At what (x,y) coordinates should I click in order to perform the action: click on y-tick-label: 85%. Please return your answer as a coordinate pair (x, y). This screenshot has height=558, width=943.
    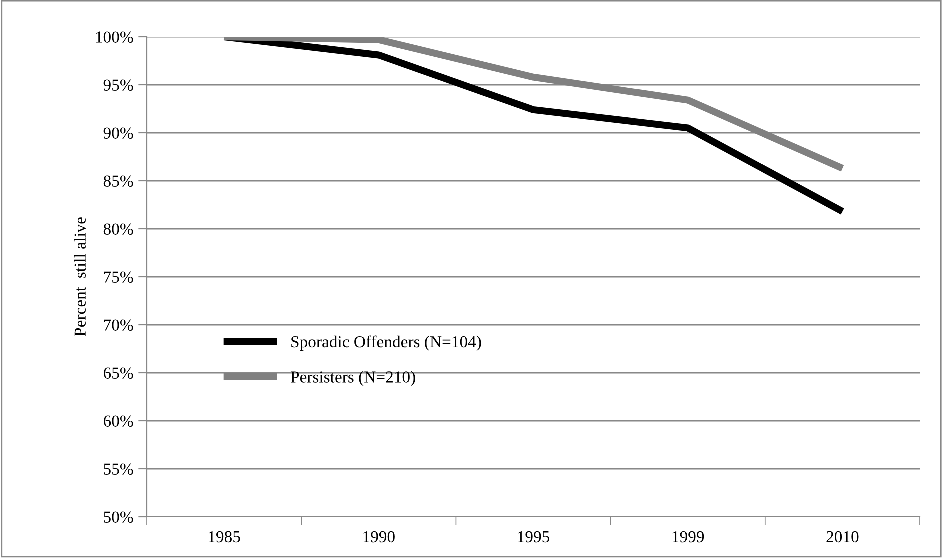
    Looking at the image, I should click on (119, 181).